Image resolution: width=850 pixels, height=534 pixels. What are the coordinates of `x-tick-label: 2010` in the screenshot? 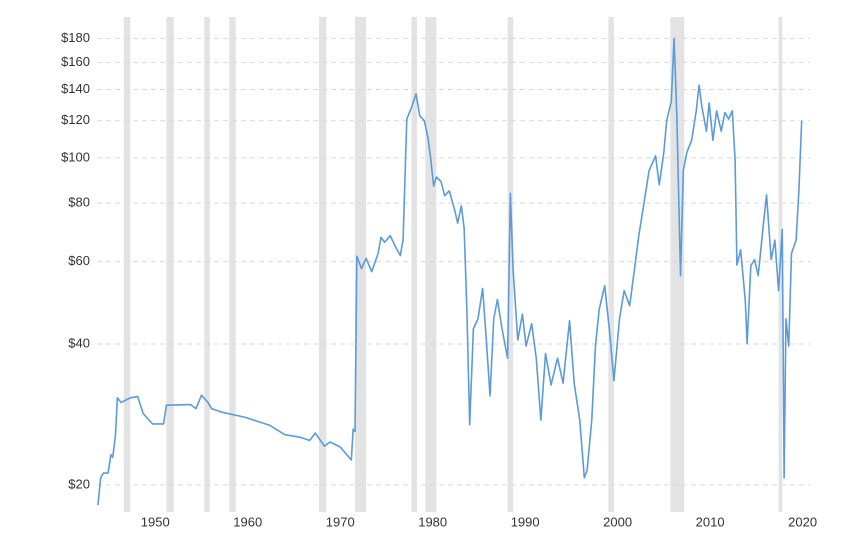 It's located at (710, 521).